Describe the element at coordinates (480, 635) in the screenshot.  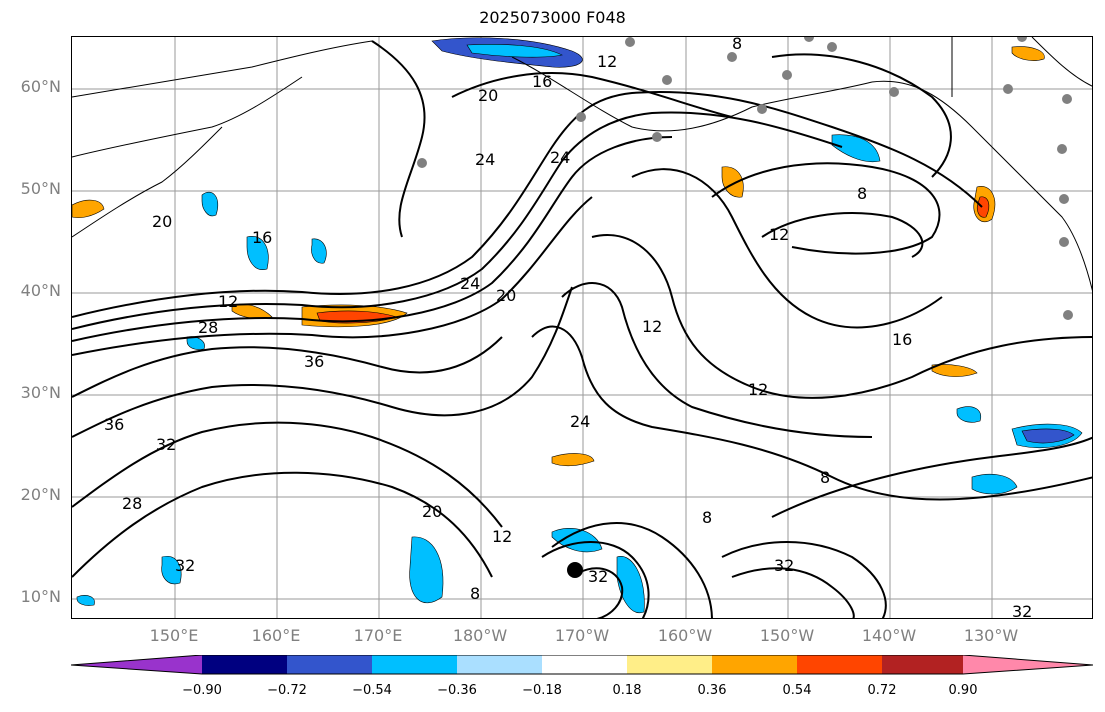
I see `lon-label: 180°W` at that location.